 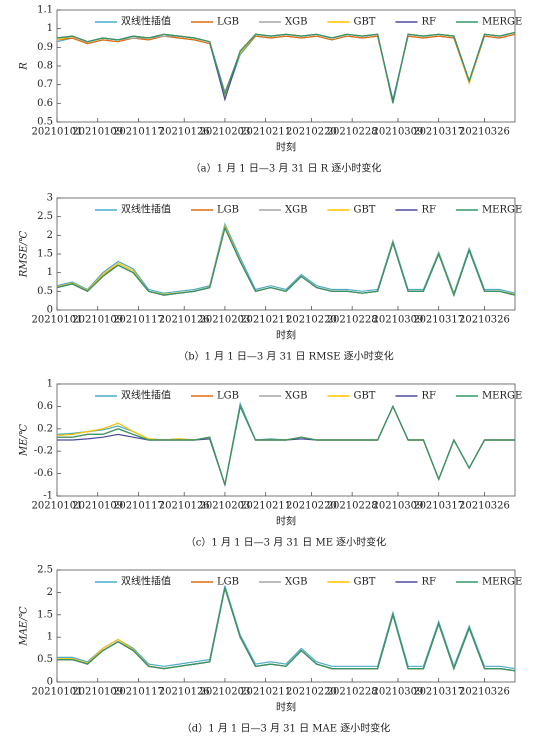 What do you see at coordinates (45, 10) in the screenshot?
I see `y-tick-label: 1.1` at bounding box center [45, 10].